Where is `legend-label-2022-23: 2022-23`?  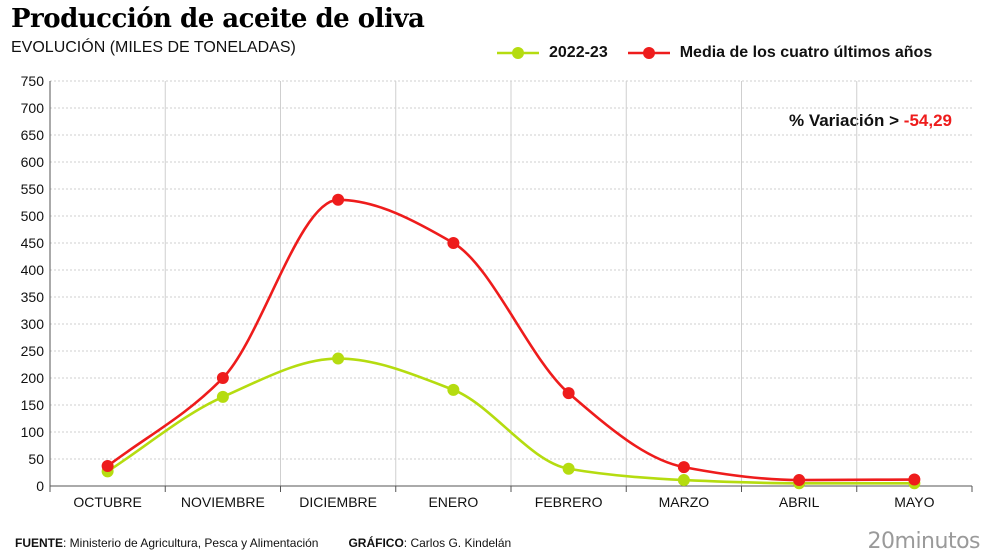 legend-label-2022-23: 2022-23 is located at coordinates (578, 52).